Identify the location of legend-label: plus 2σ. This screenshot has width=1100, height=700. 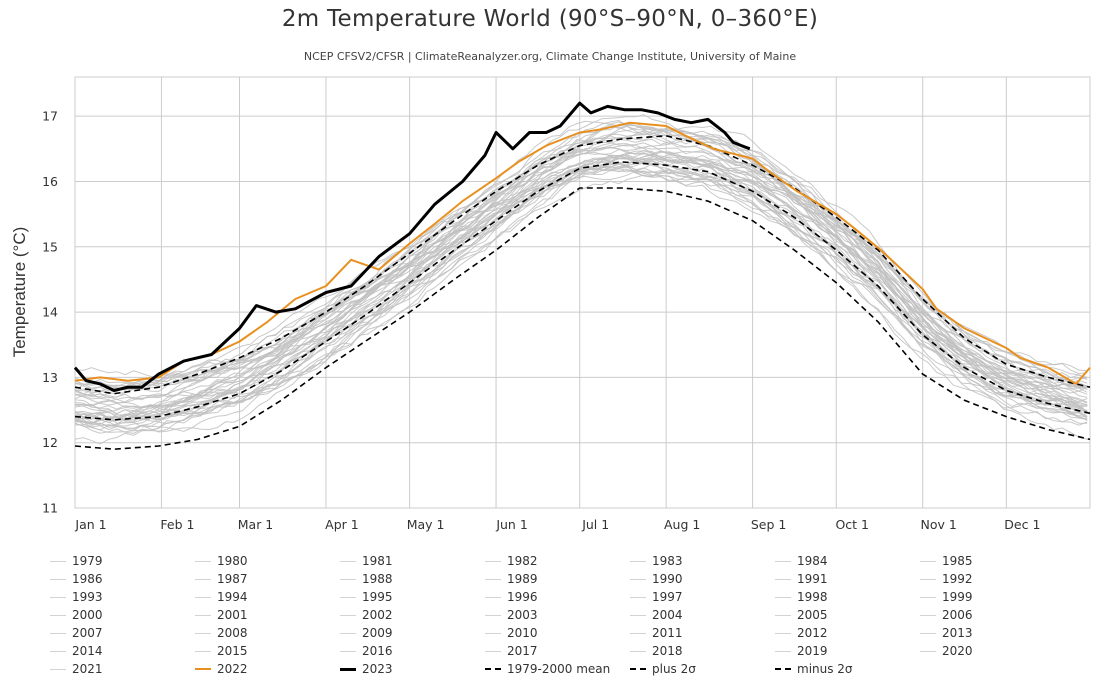
(674, 669).